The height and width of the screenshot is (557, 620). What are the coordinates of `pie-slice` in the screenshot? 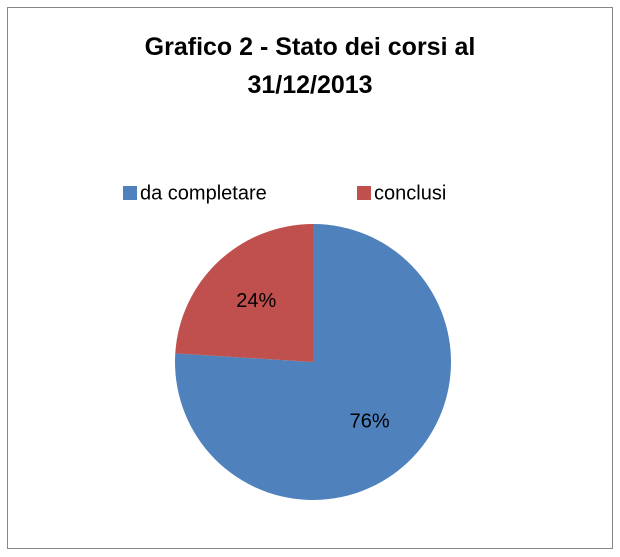 It's located at (244, 293).